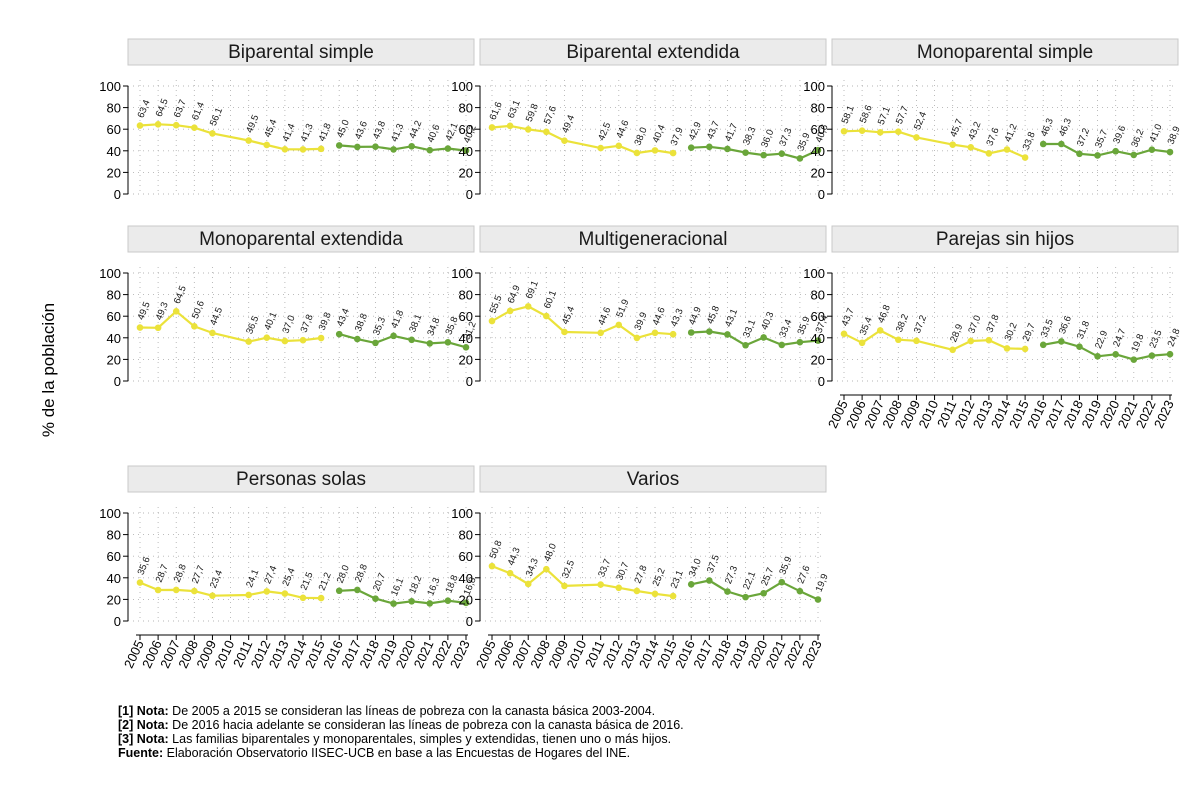 Image resolution: width=1200 pixels, height=801 pixels. I want to click on note-1-label: [1] Nota:, so click(143, 711).